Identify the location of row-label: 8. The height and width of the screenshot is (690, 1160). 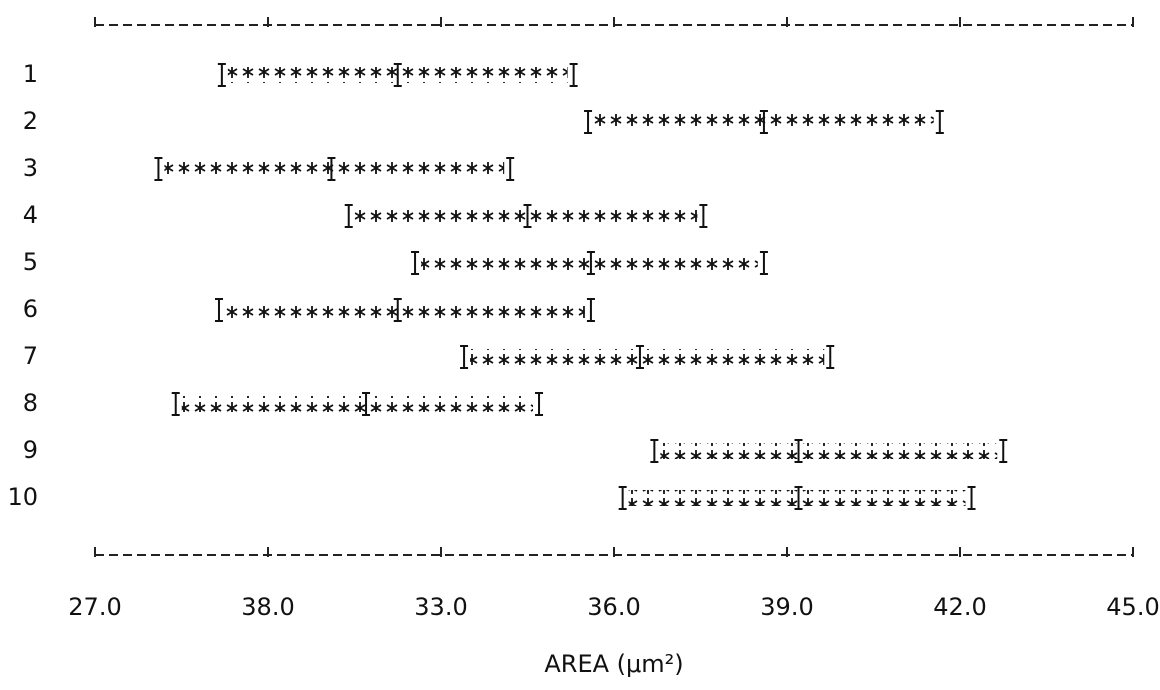
(30, 403).